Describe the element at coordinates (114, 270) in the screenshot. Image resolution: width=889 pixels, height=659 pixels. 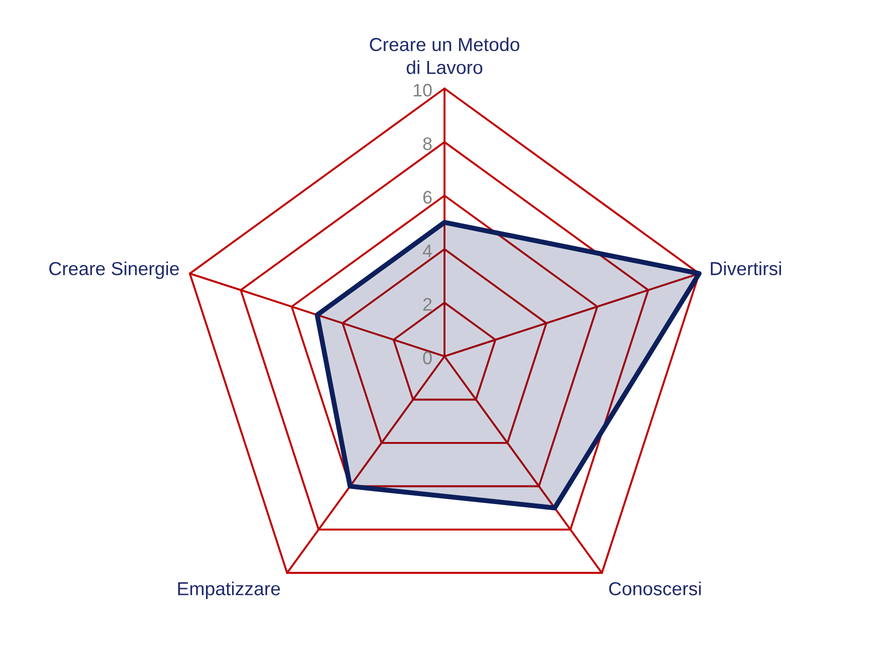
I see `spoke-label: Creare Sinergie` at that location.